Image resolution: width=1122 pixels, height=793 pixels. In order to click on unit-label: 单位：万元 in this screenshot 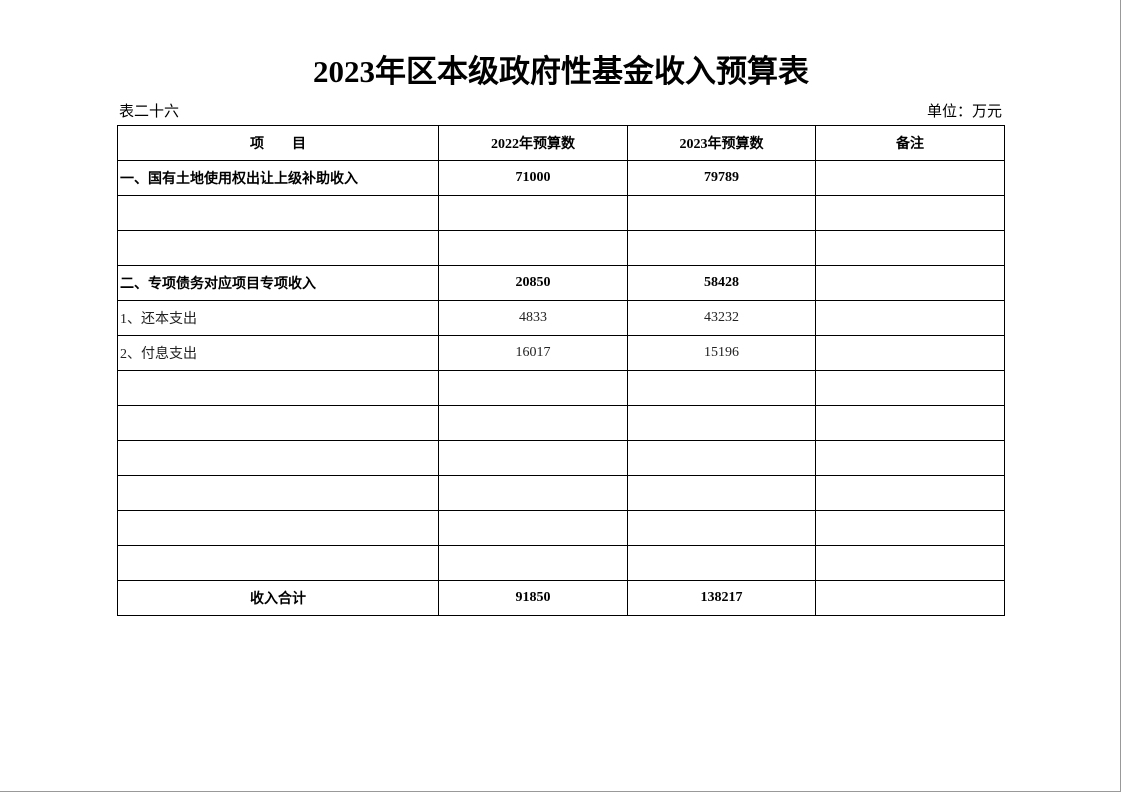, I will do `click(964, 112)`.